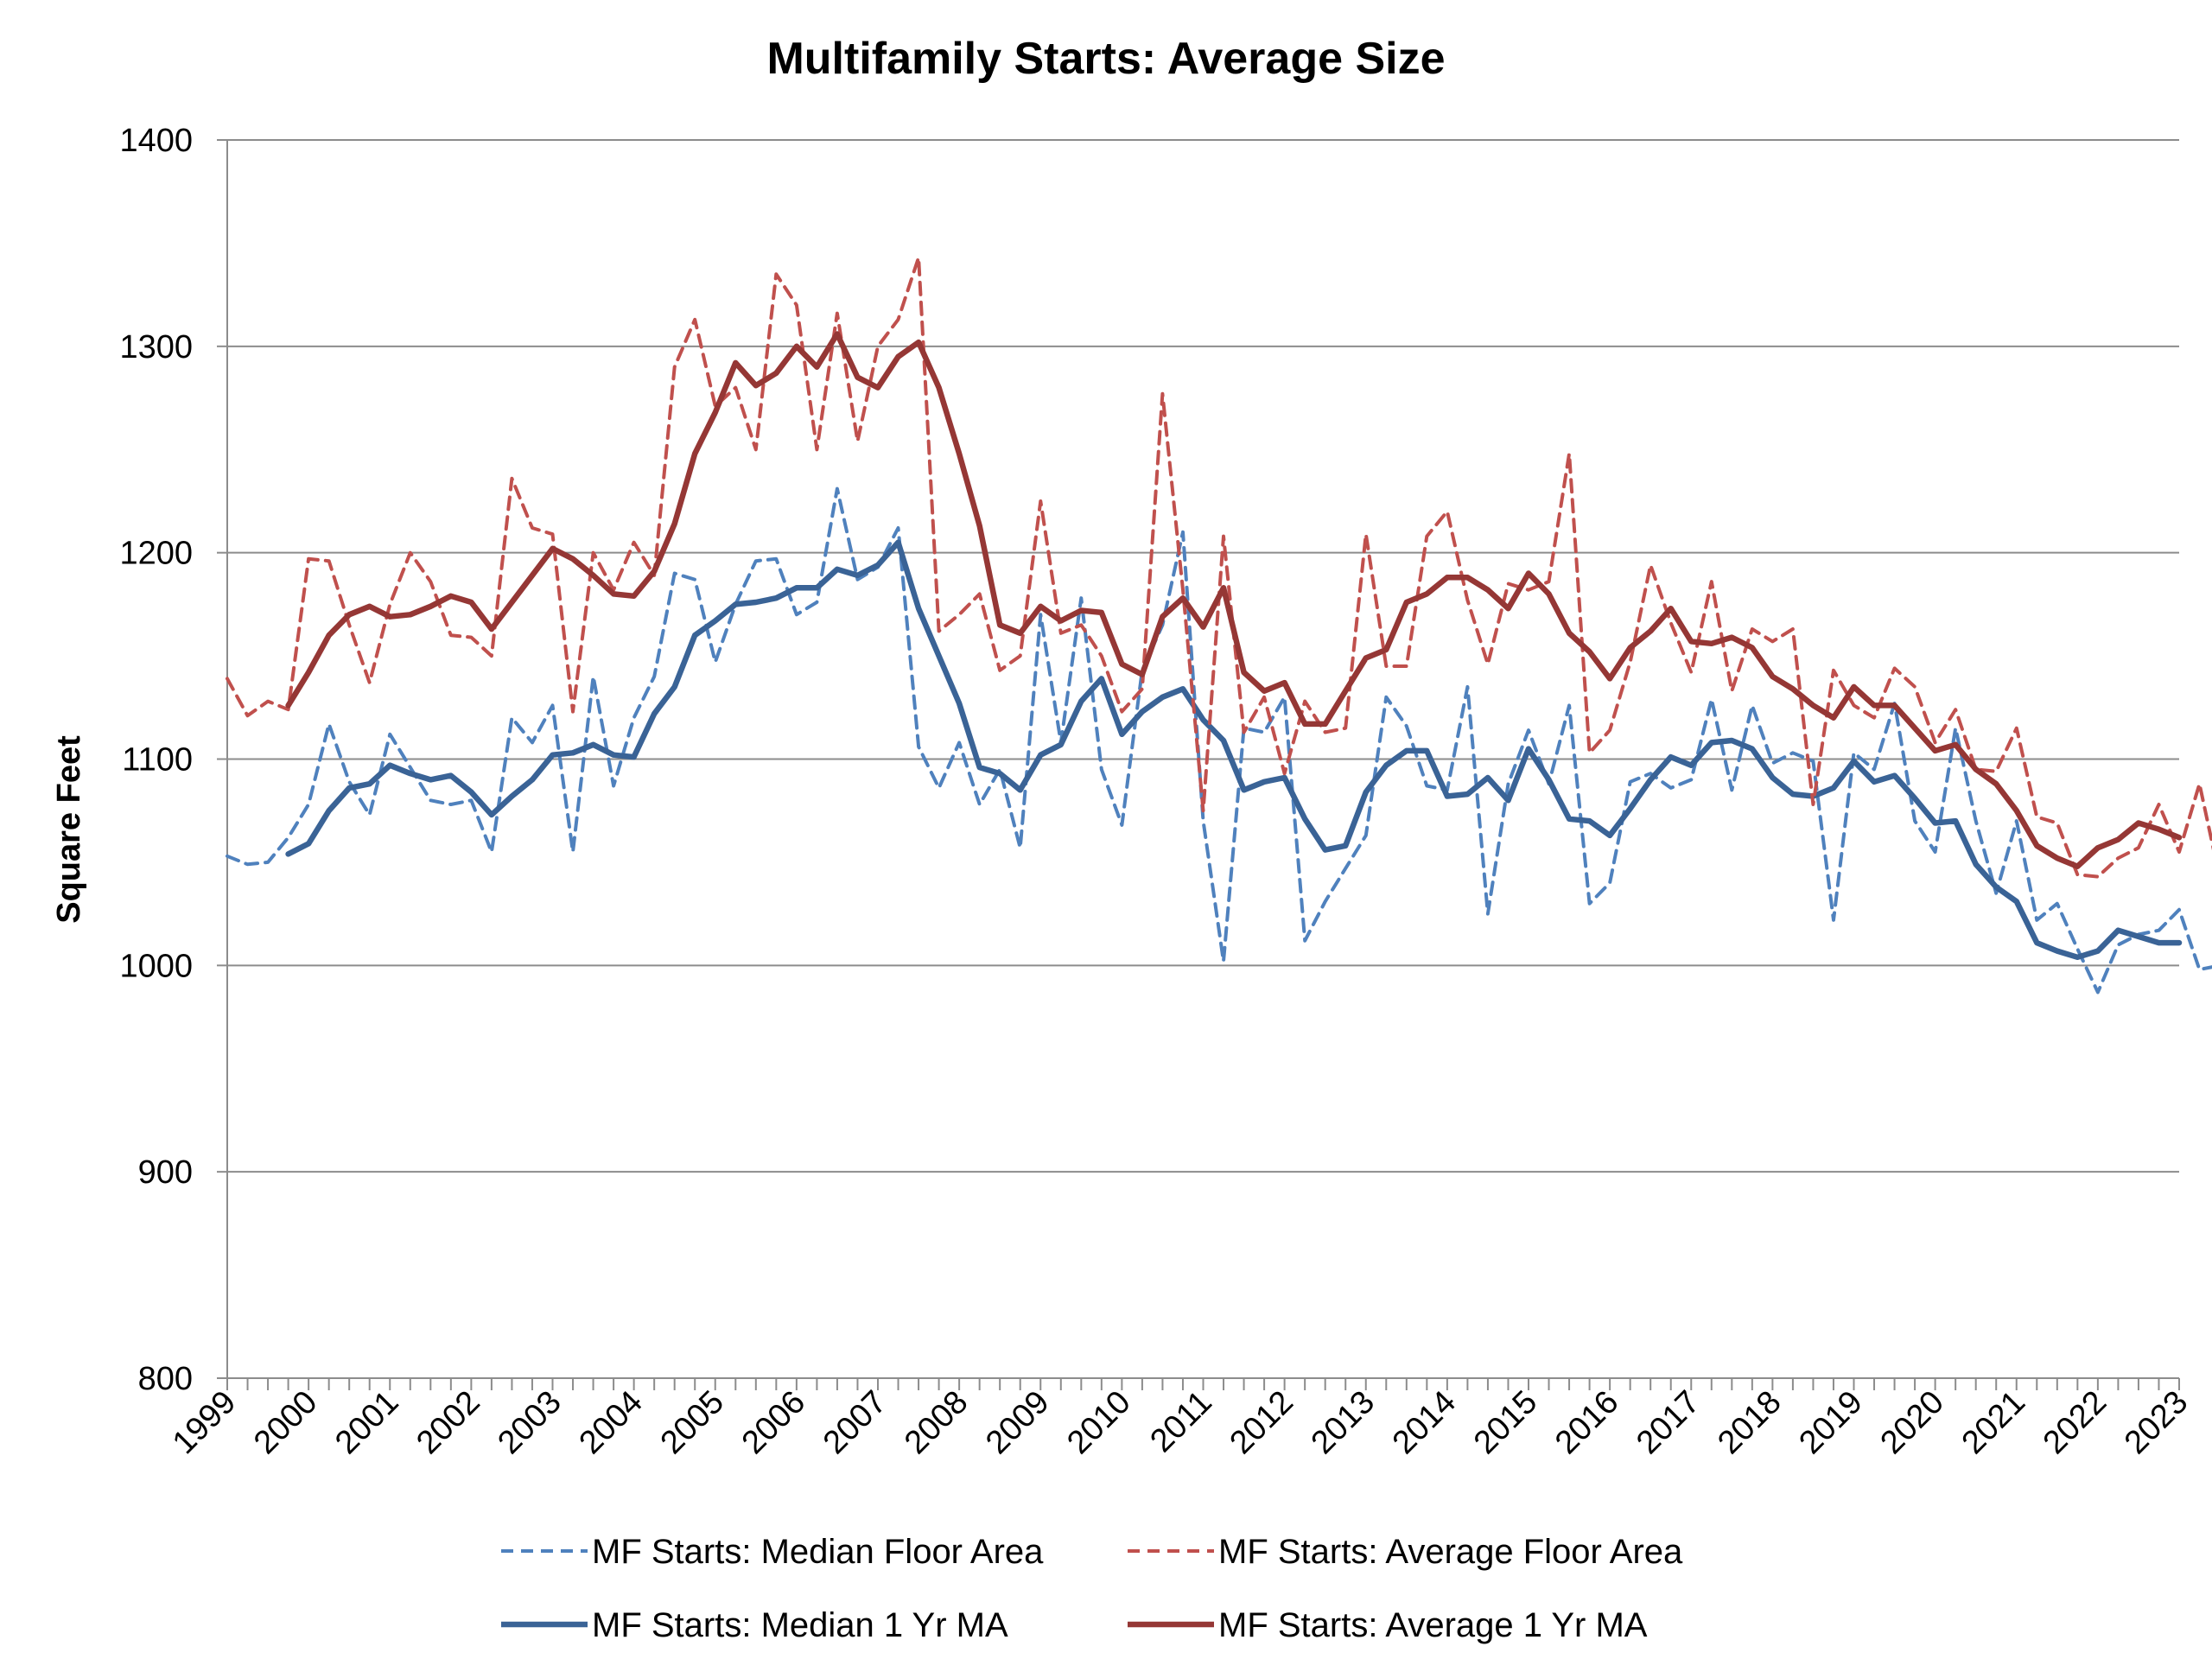 This screenshot has width=2212, height=1659. What do you see at coordinates (1749, 1422) in the screenshot?
I see `x-tick-label-2018: 2018` at bounding box center [1749, 1422].